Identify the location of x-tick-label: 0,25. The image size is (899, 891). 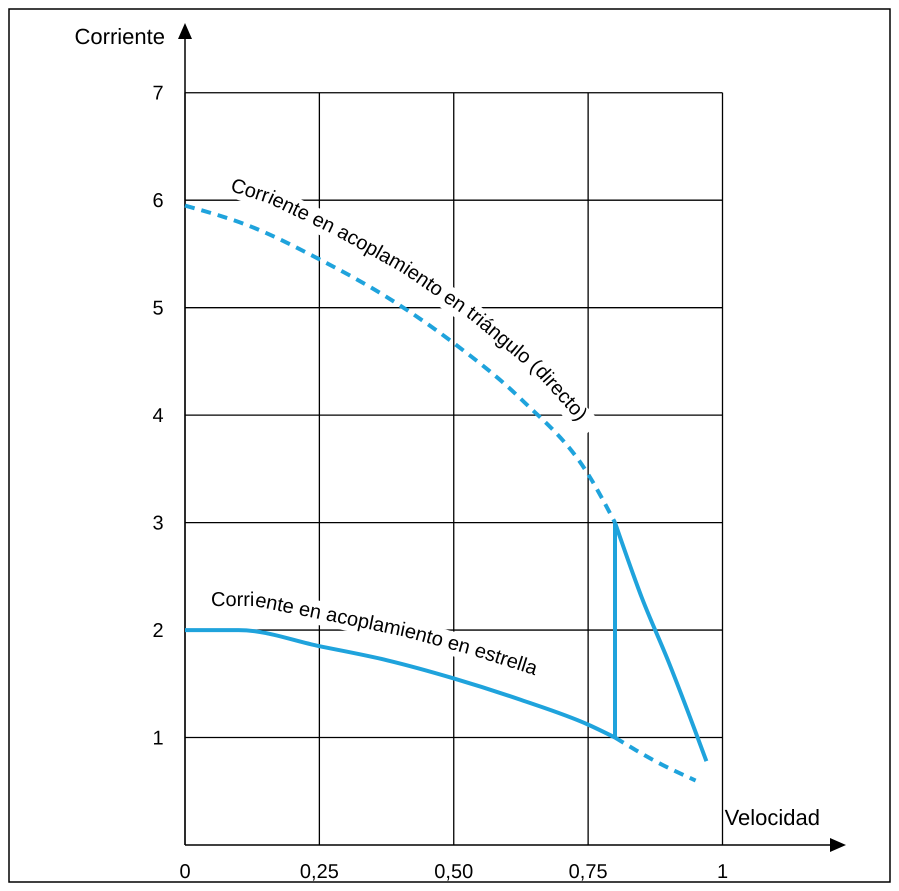
(319, 872).